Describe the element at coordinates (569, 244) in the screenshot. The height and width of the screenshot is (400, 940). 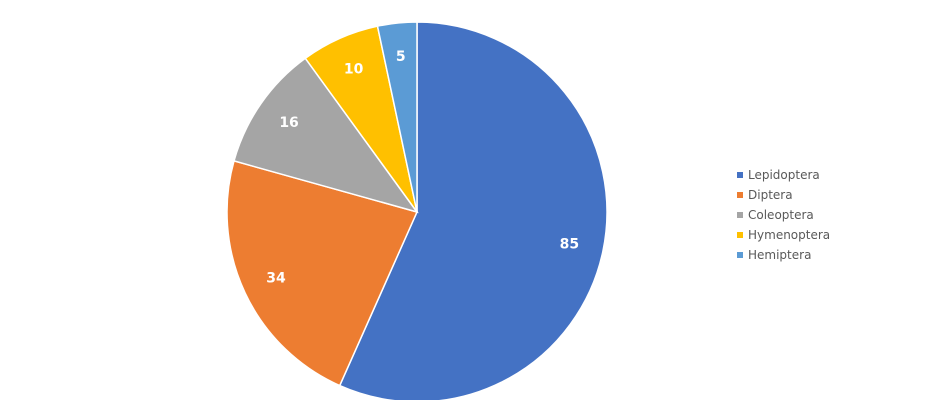
I see `data-label-lepidoptera: 85` at that location.